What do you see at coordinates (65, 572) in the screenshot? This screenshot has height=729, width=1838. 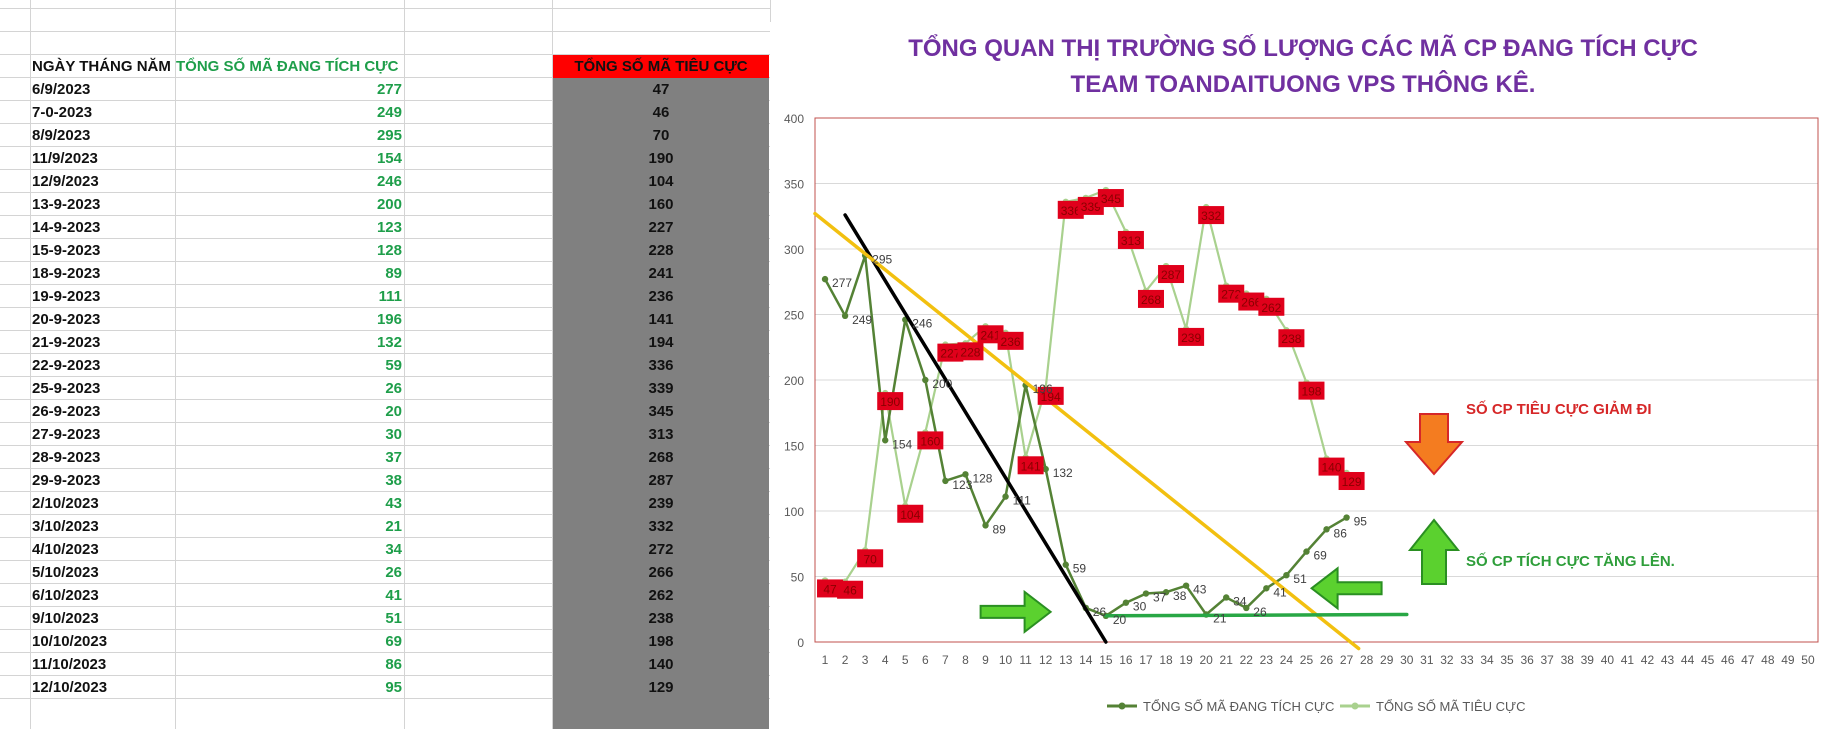 I see `cell-date: 5/10/2023` at bounding box center [65, 572].